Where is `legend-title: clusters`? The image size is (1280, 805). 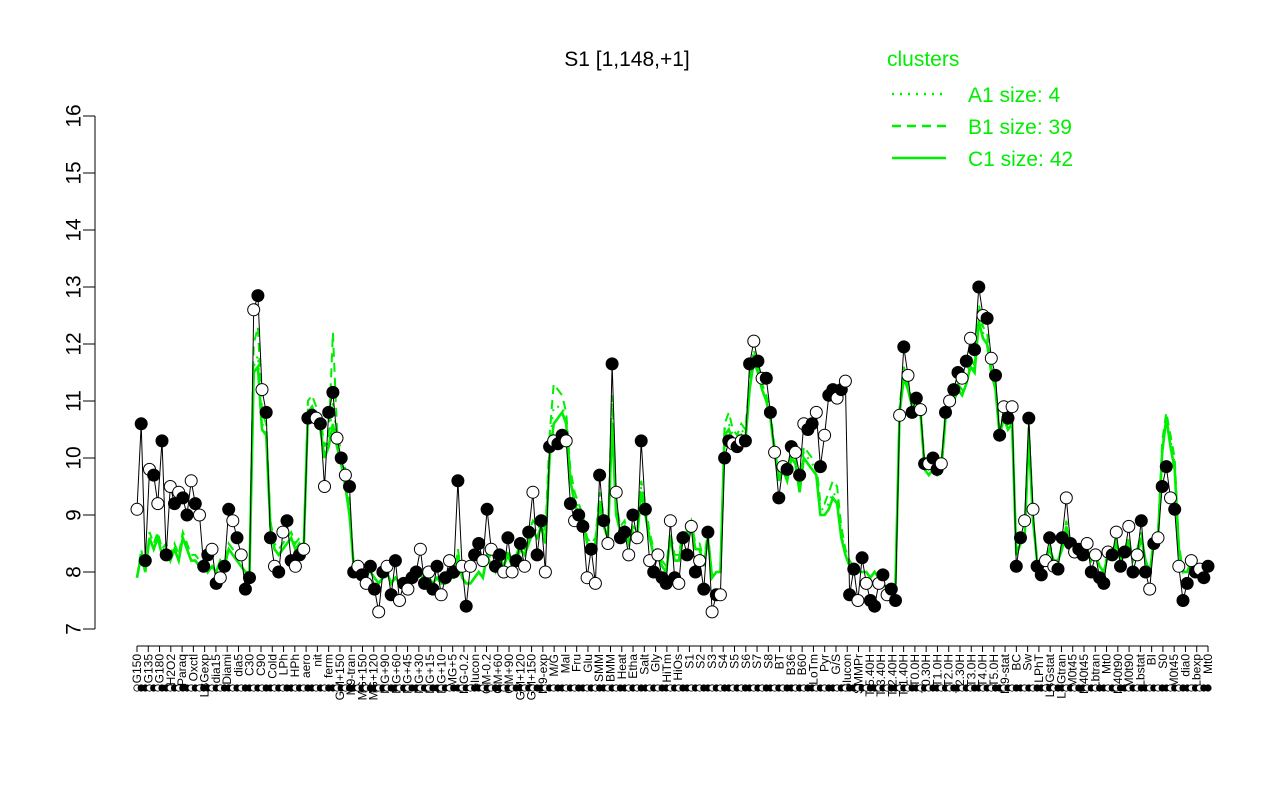
legend-title: clusters is located at coordinates (923, 59).